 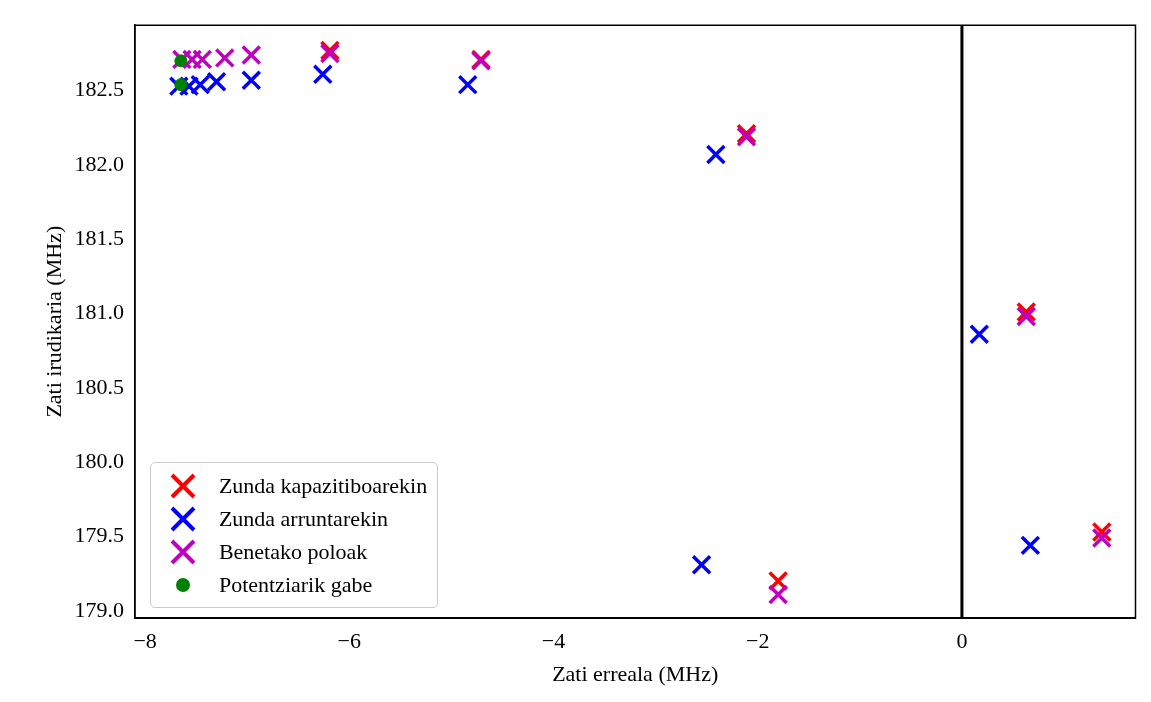 I want to click on x-tick-label: −8, so click(x=145, y=641).